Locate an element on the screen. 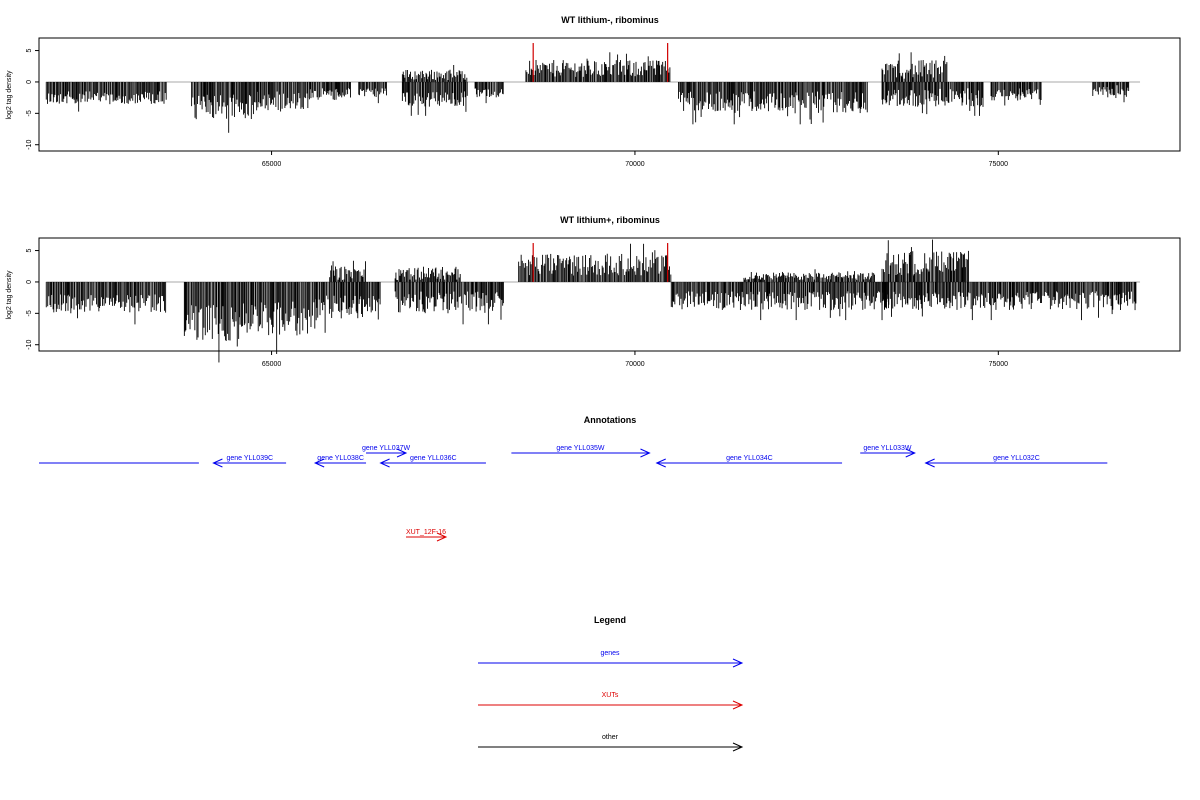  gene-label: gene YLL035W is located at coordinates (580, 448).